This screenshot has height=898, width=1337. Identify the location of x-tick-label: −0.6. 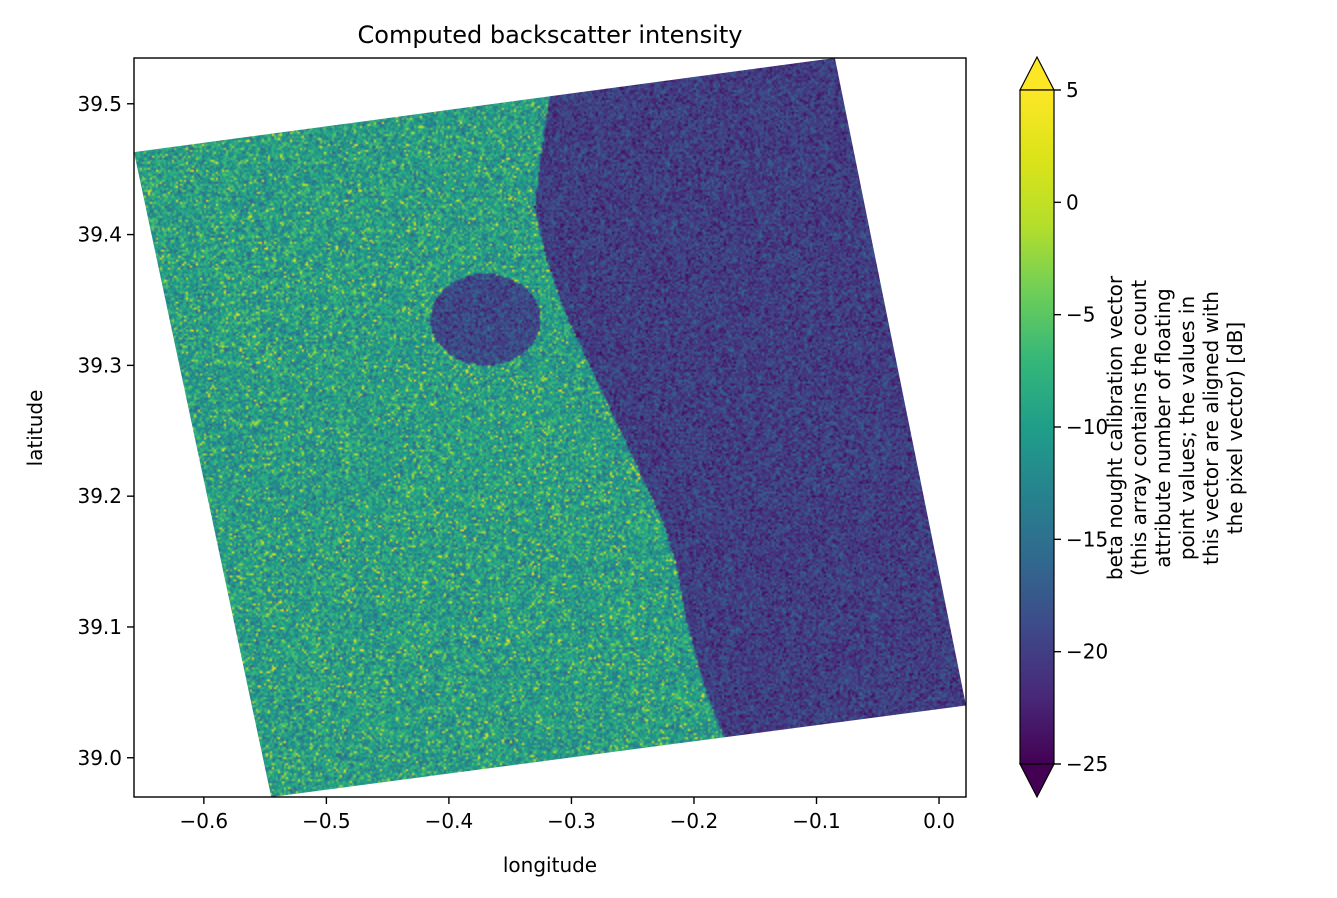
(204, 821).